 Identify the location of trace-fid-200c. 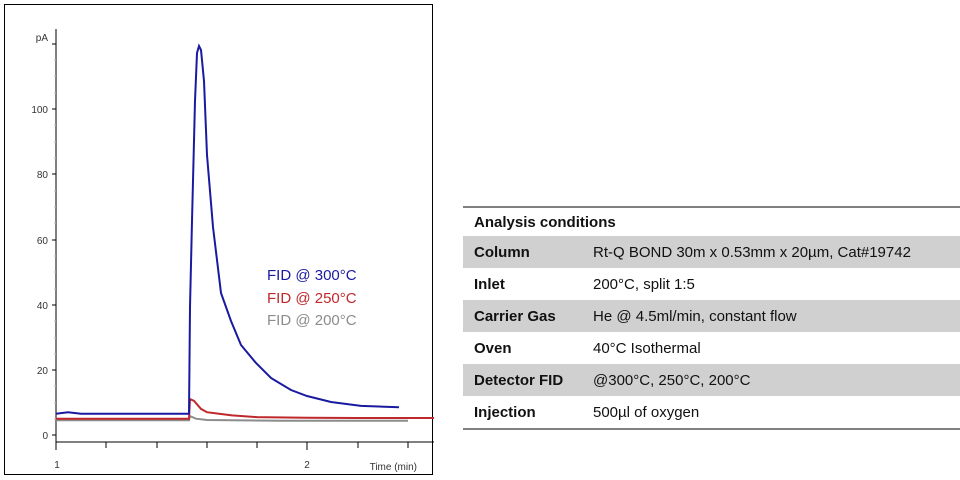
(232, 418).